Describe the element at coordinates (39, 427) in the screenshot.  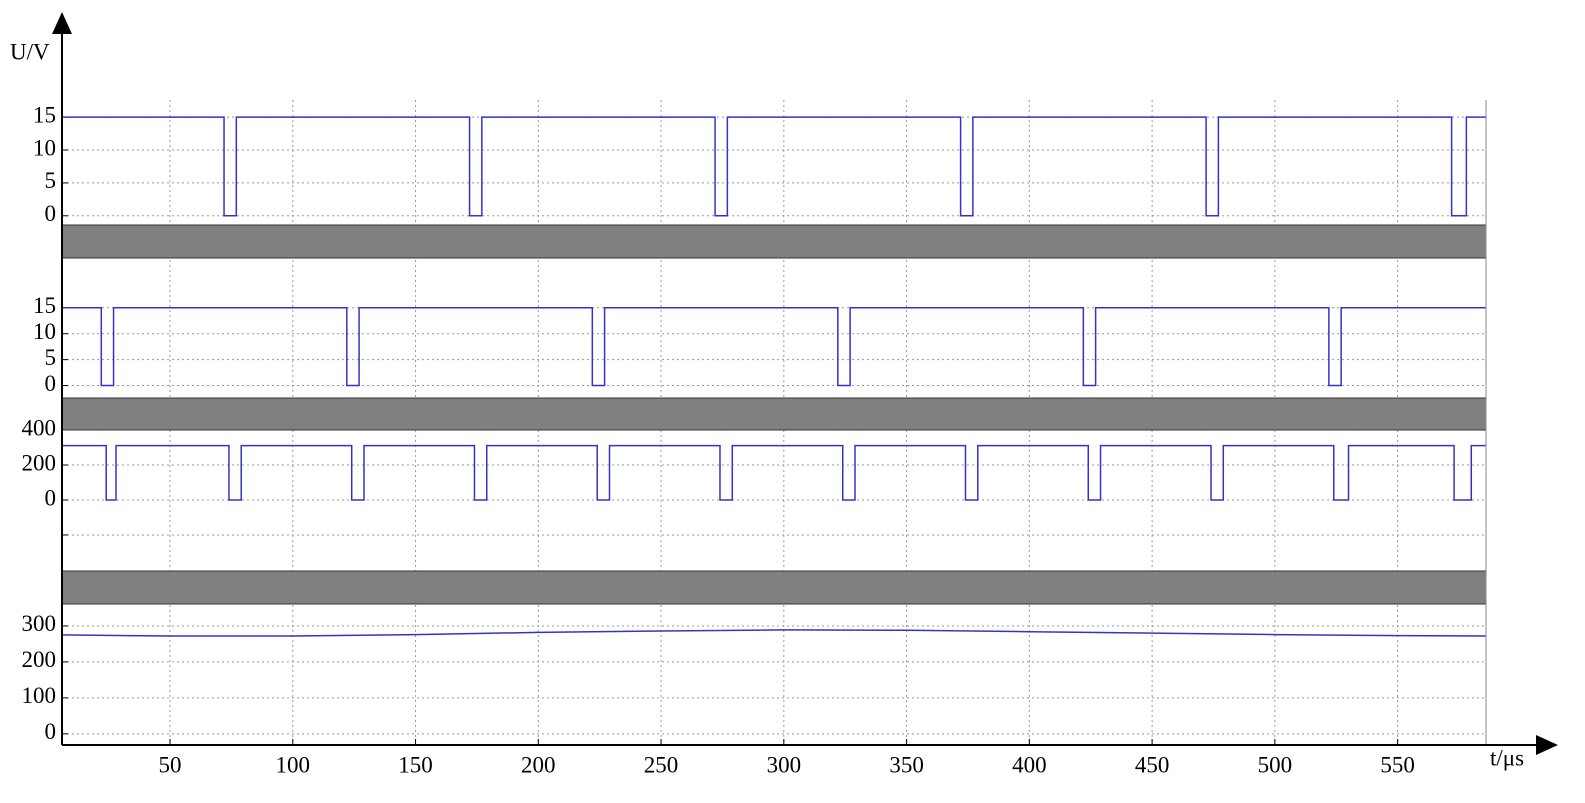
I see `y-tick-label: 400` at that location.